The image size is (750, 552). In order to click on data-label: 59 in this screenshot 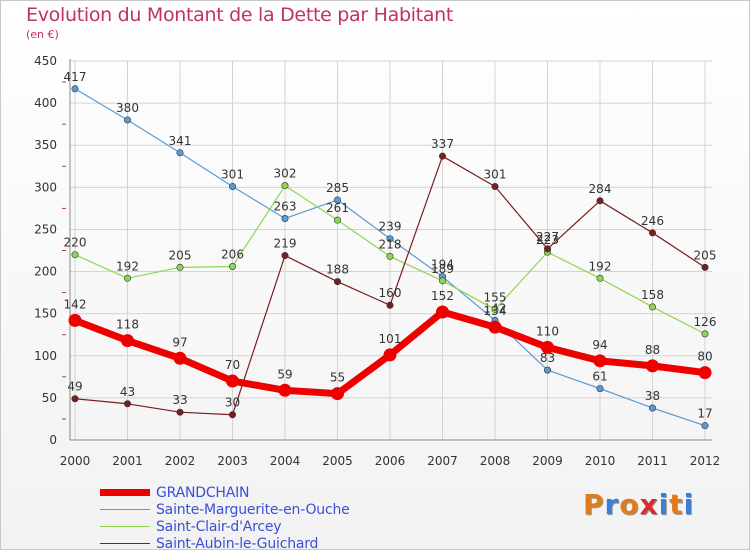, I will do `click(284, 374)`.